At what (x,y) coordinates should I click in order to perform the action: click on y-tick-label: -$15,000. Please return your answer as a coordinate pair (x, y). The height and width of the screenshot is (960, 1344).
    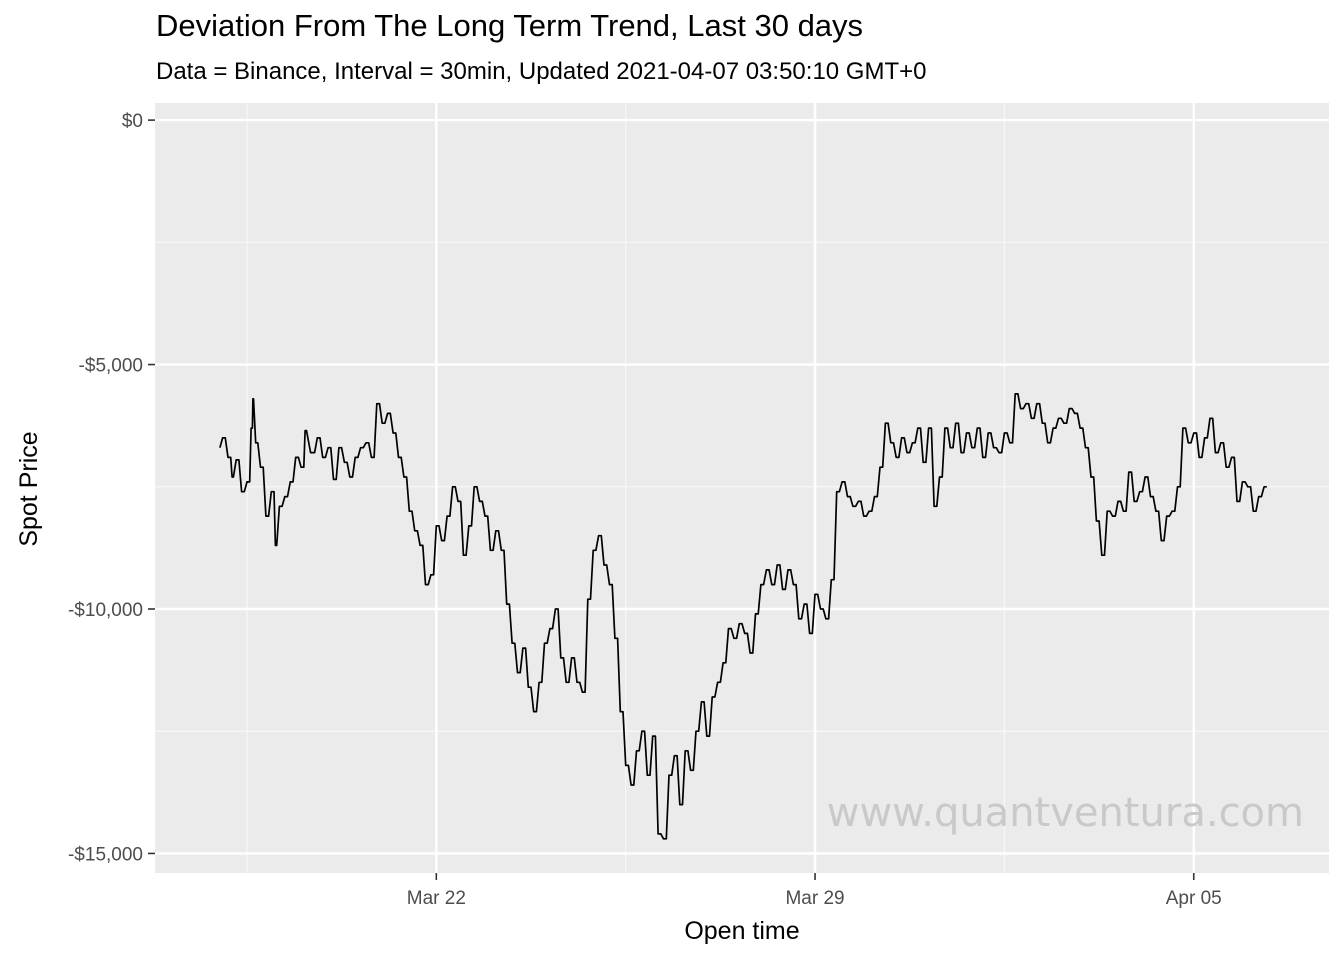
    Looking at the image, I should click on (105, 854).